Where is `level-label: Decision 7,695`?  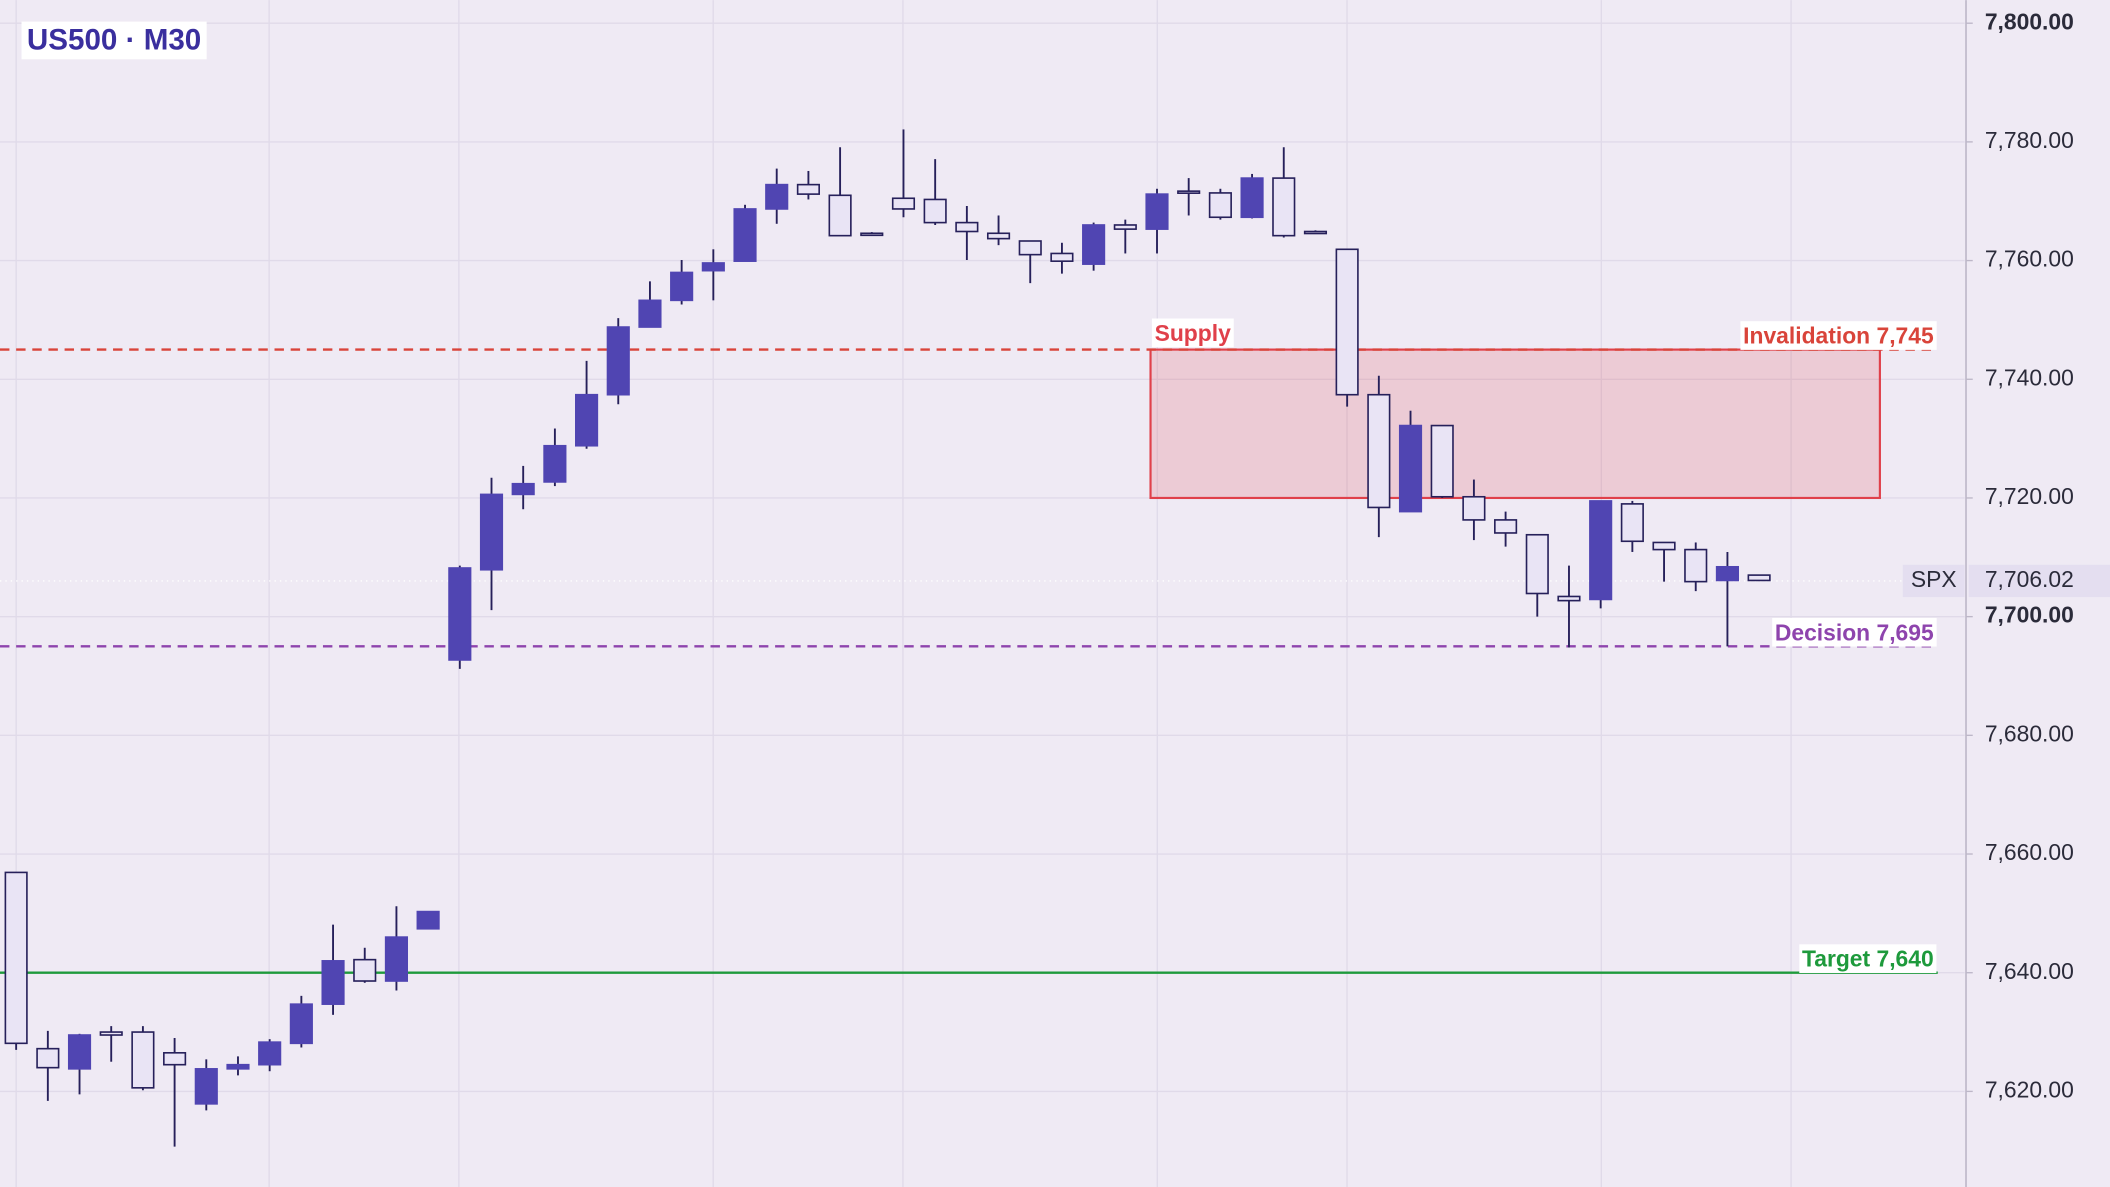
level-label: Decision 7,695 is located at coordinates (1854, 632).